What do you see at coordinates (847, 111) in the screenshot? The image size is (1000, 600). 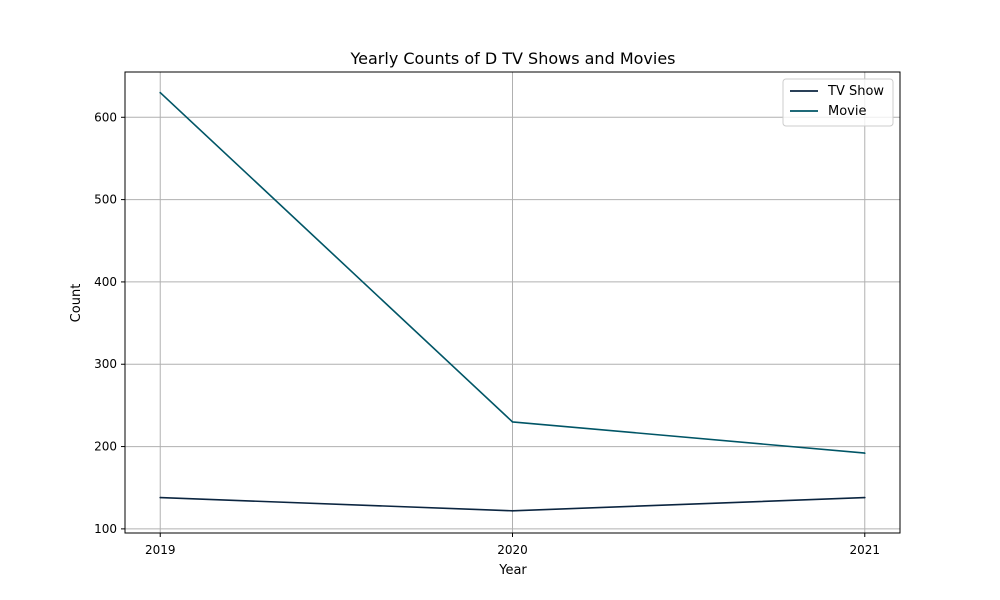 I see `legend-label: Movie` at bounding box center [847, 111].